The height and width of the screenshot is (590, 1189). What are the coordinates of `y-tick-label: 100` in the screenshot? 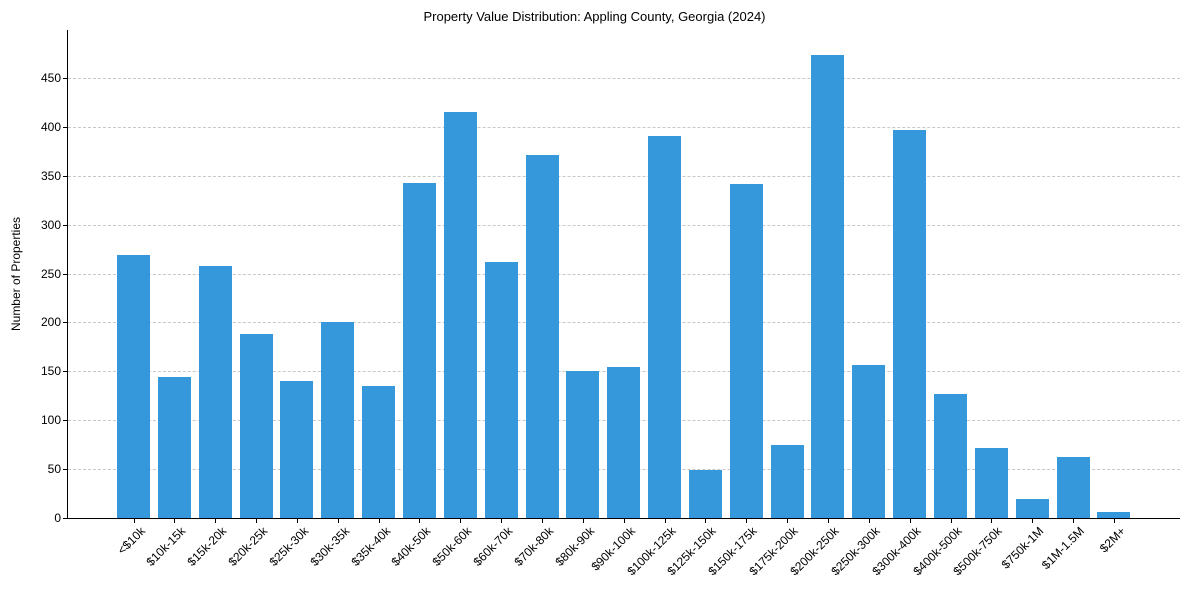 It's located at (50, 420).